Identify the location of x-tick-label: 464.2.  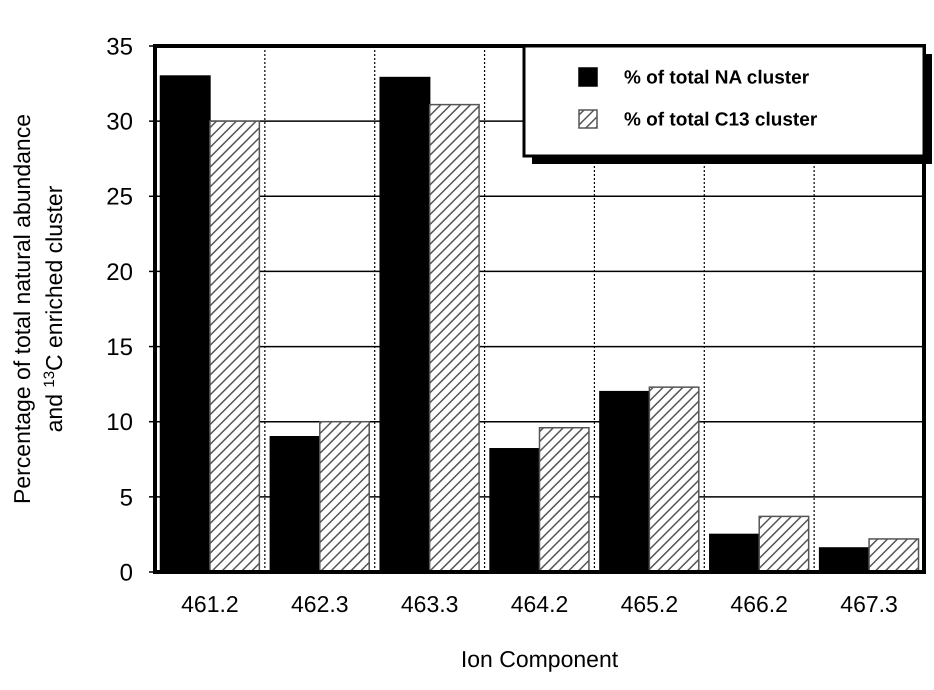
(539, 604).